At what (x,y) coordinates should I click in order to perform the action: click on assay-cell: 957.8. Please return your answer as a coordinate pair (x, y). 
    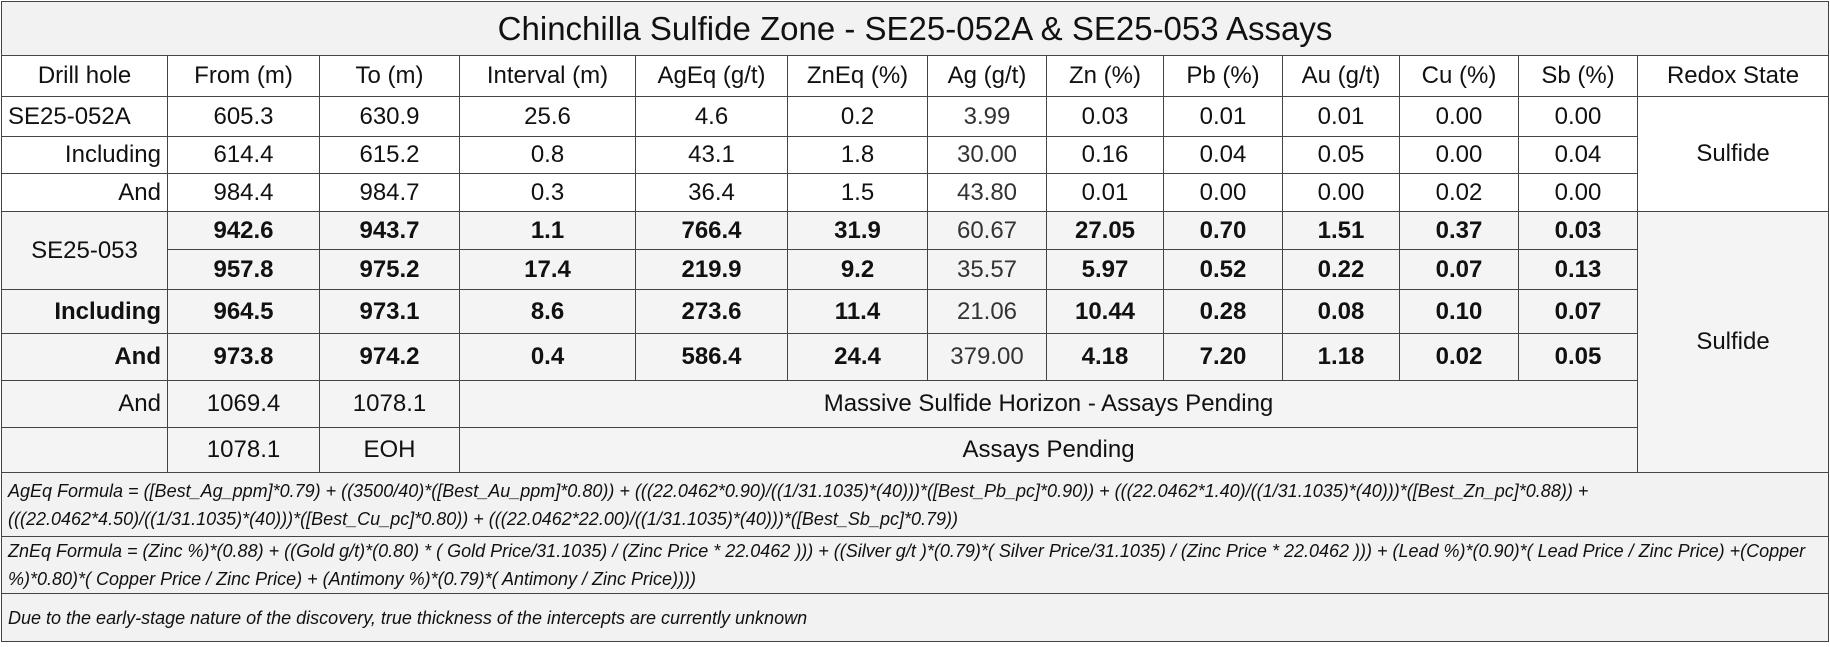
    Looking at the image, I should click on (243, 269).